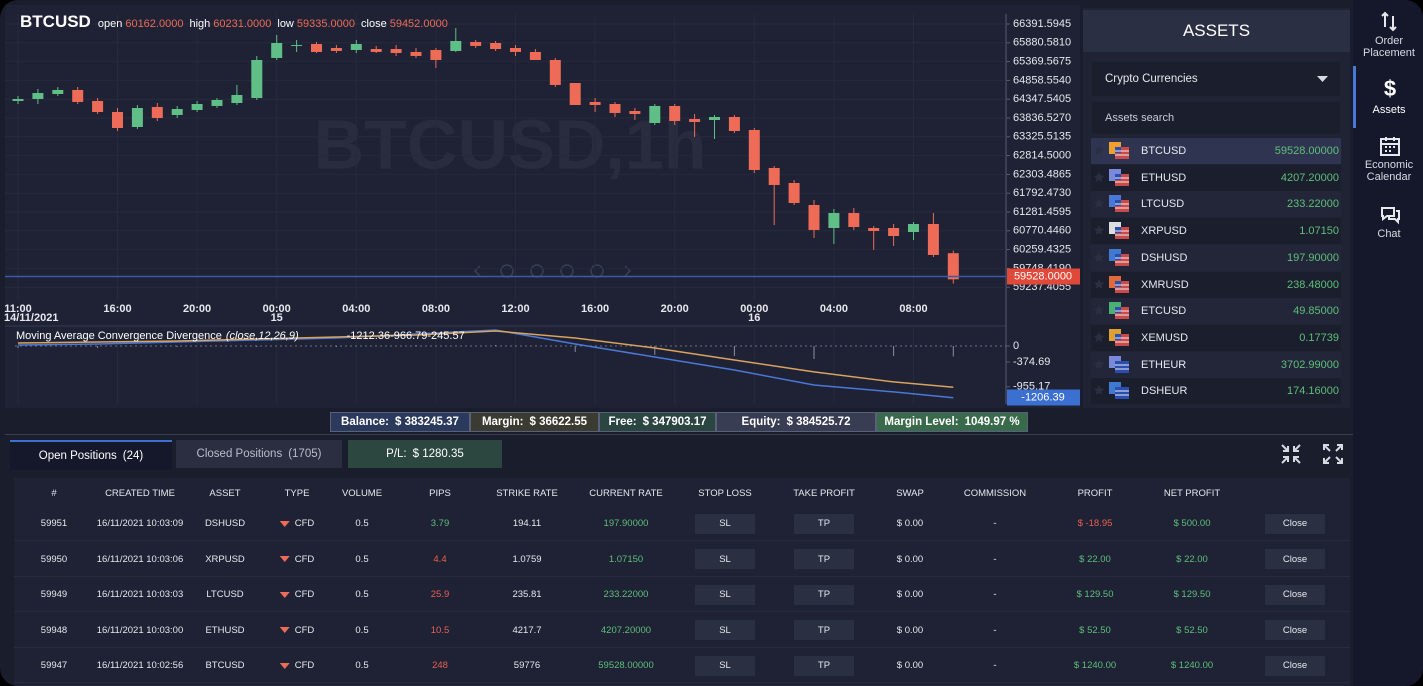 The image size is (1423, 686). What do you see at coordinates (1216, 337) in the screenshot?
I see `asset-row: XEMUSD 0.17739` at bounding box center [1216, 337].